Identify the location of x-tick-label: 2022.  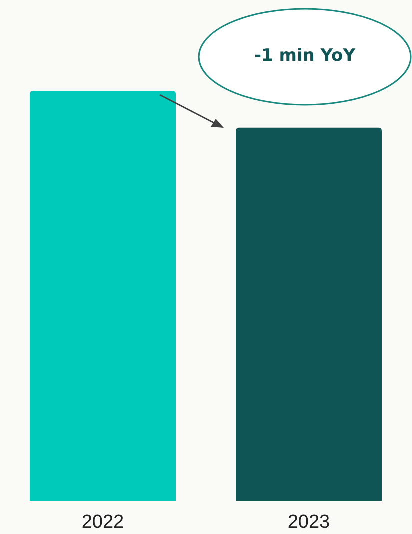
(103, 522).